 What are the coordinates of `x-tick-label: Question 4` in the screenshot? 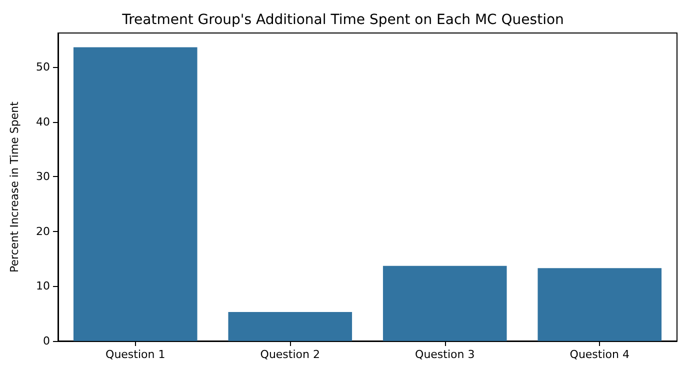 It's located at (600, 354).